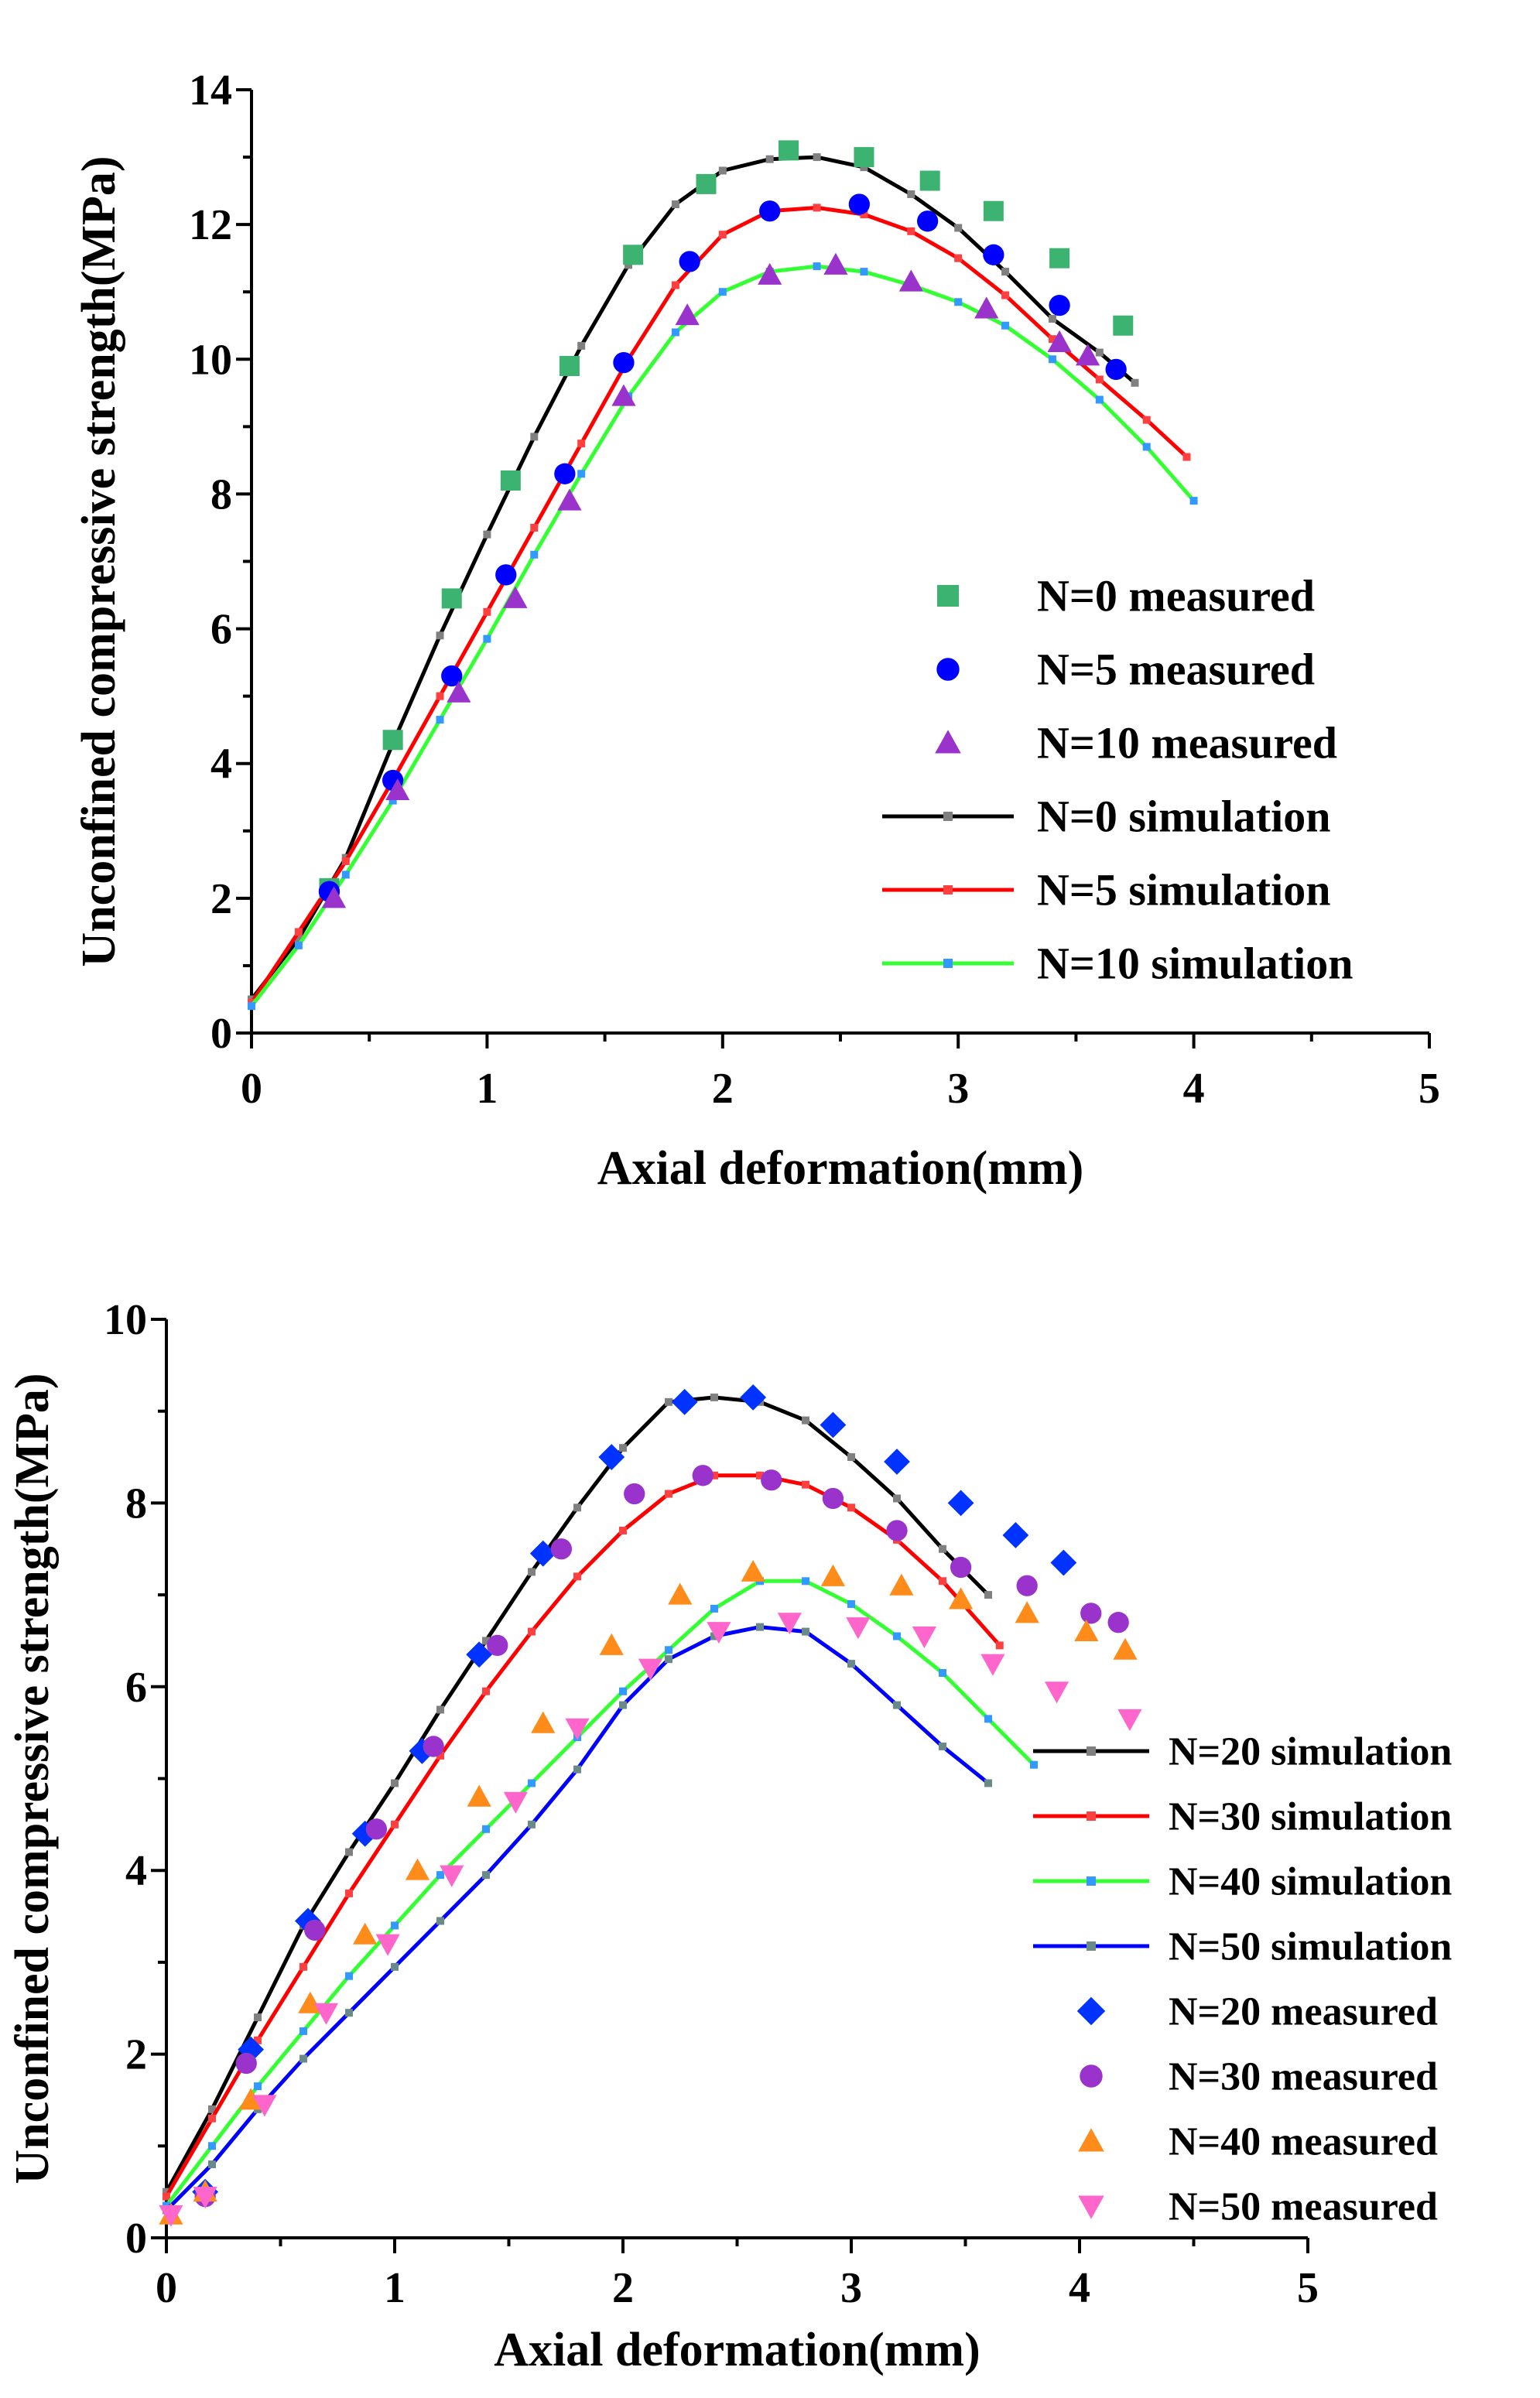 The image size is (1540, 2398). I want to click on legend-label: N=40 simulation, so click(1310, 1882).